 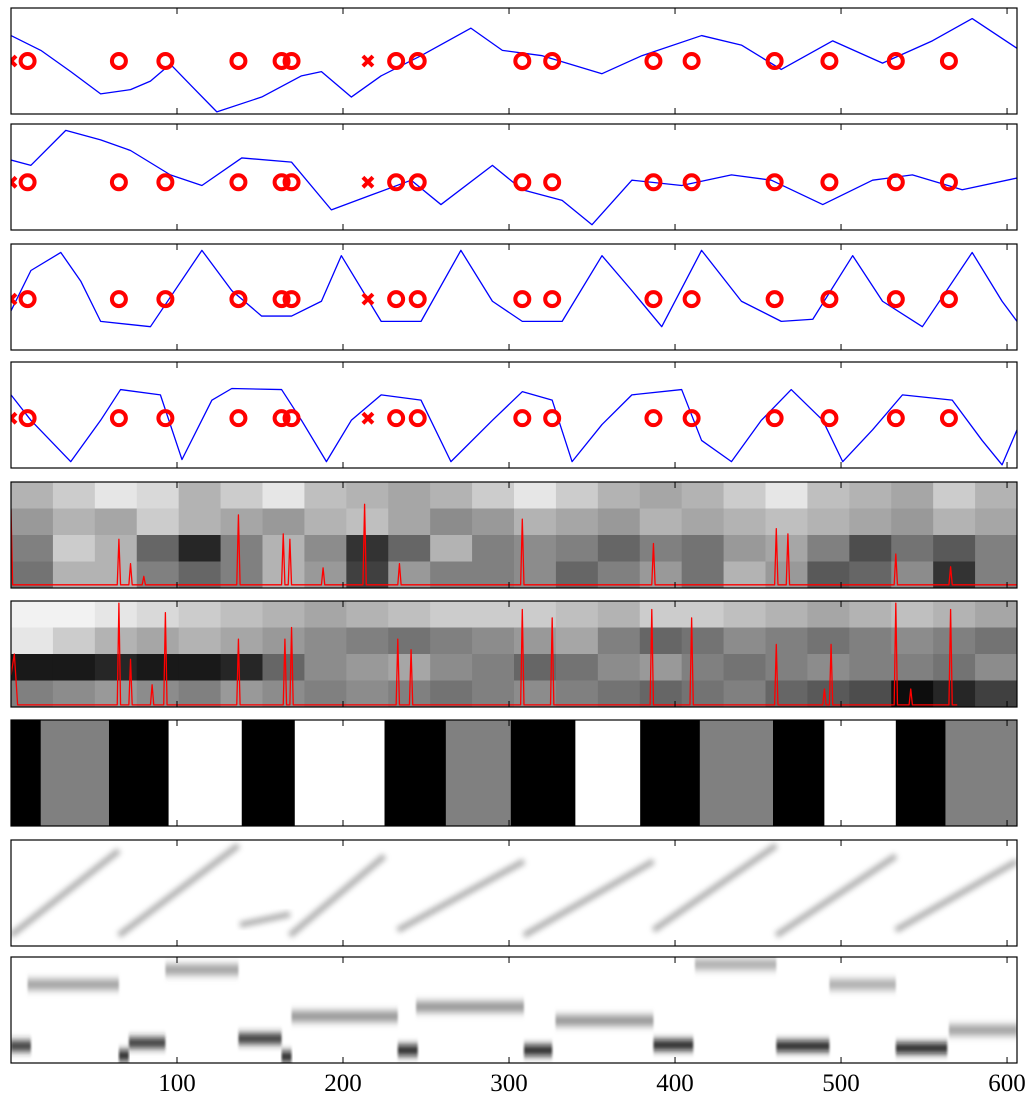 I want to click on panel: 100 200 300 400 500 600, so click(x=518, y=1026).